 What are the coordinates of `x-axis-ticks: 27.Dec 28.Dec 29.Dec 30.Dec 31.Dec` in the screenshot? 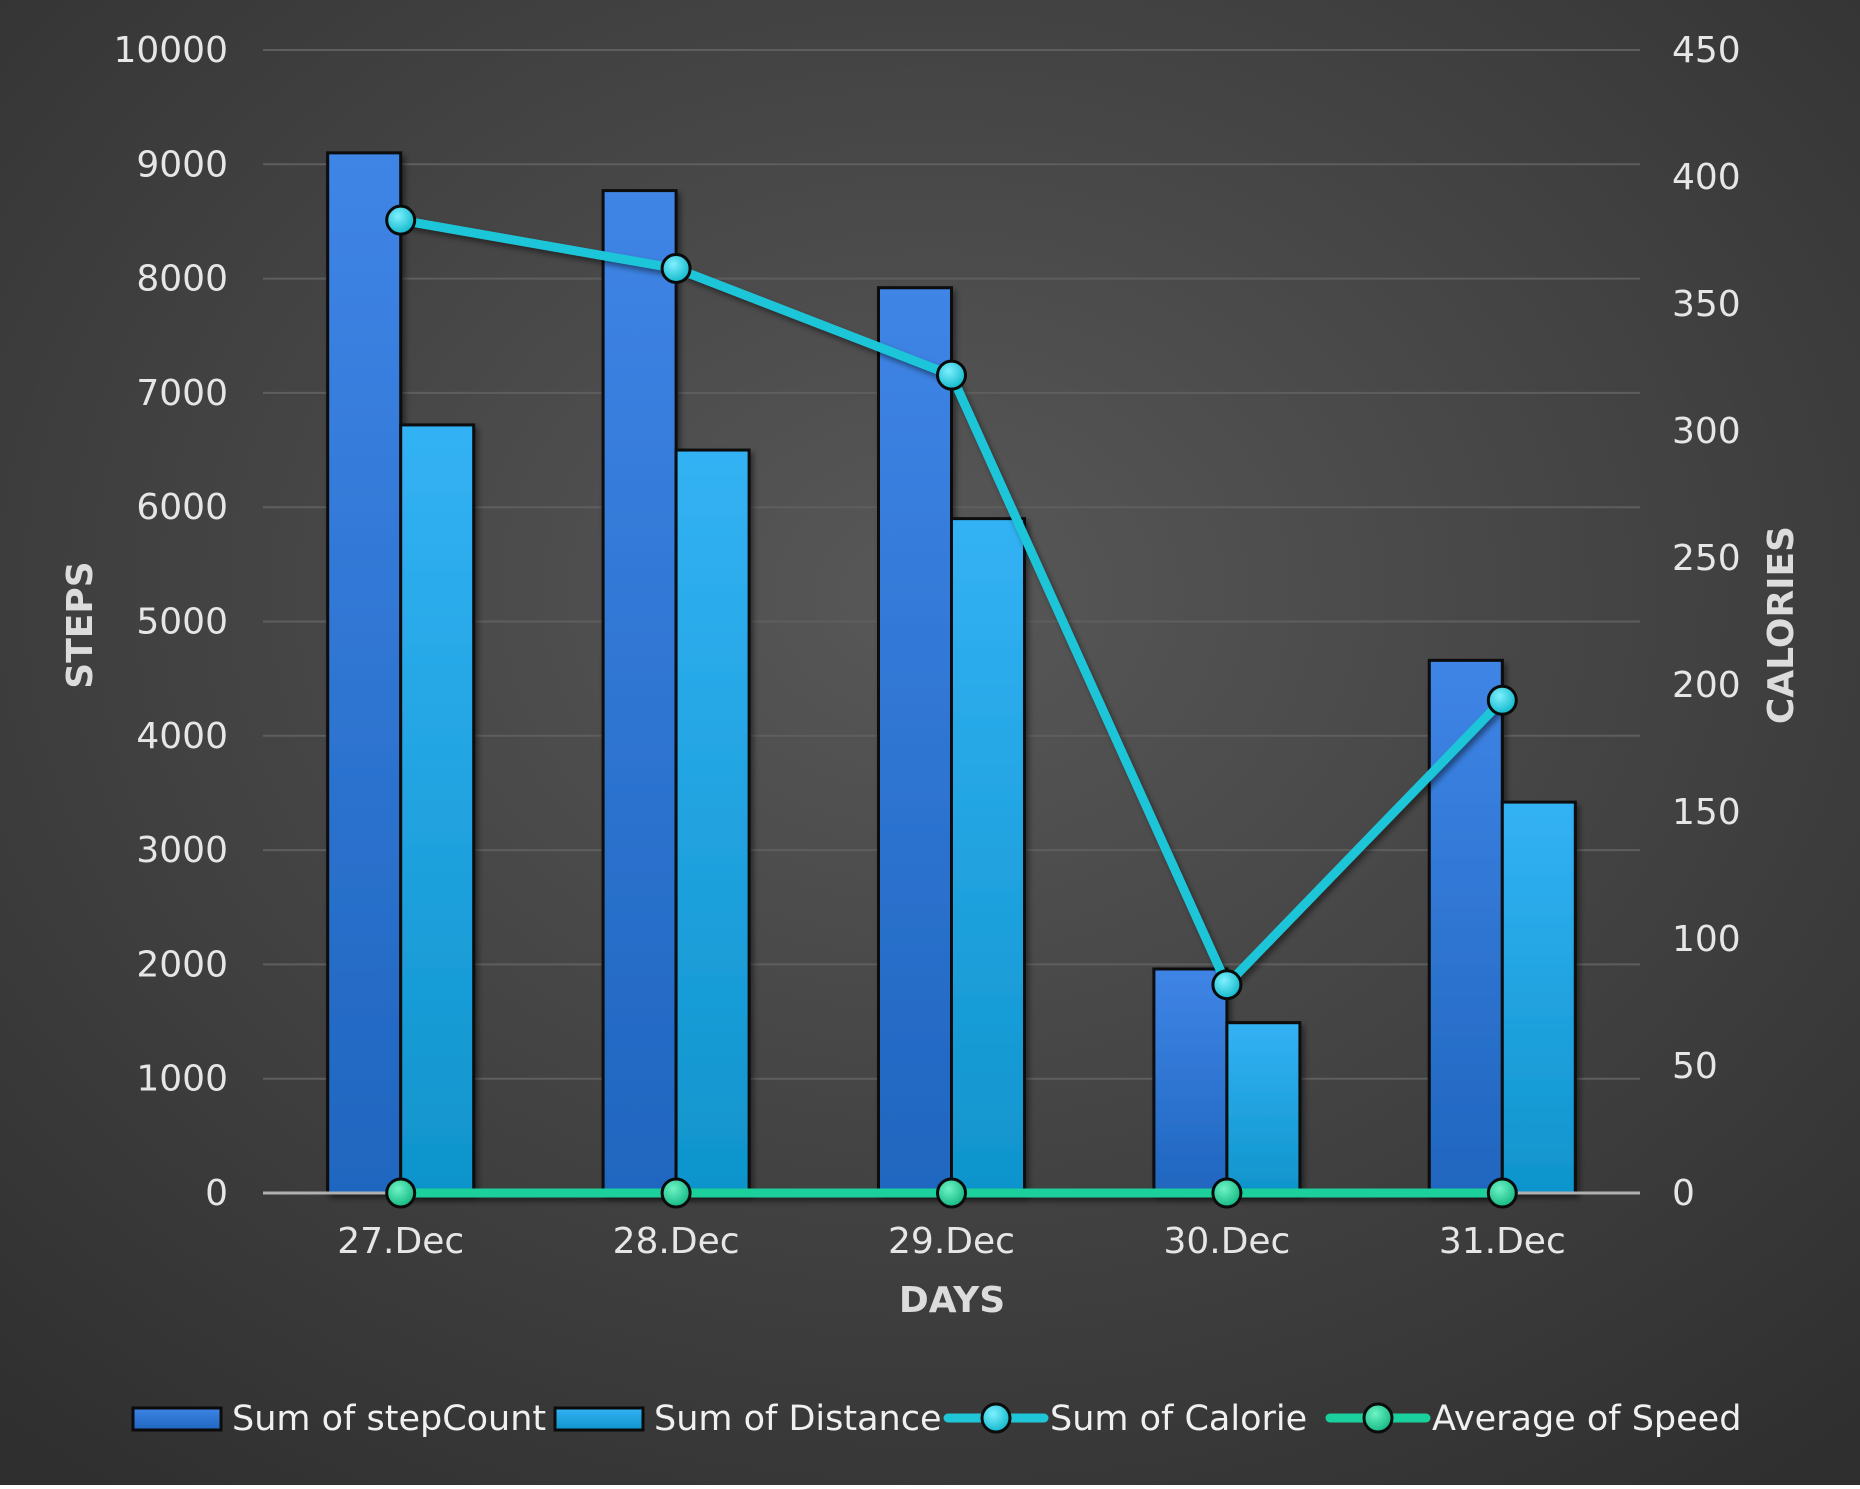 It's located at (951, 1241).